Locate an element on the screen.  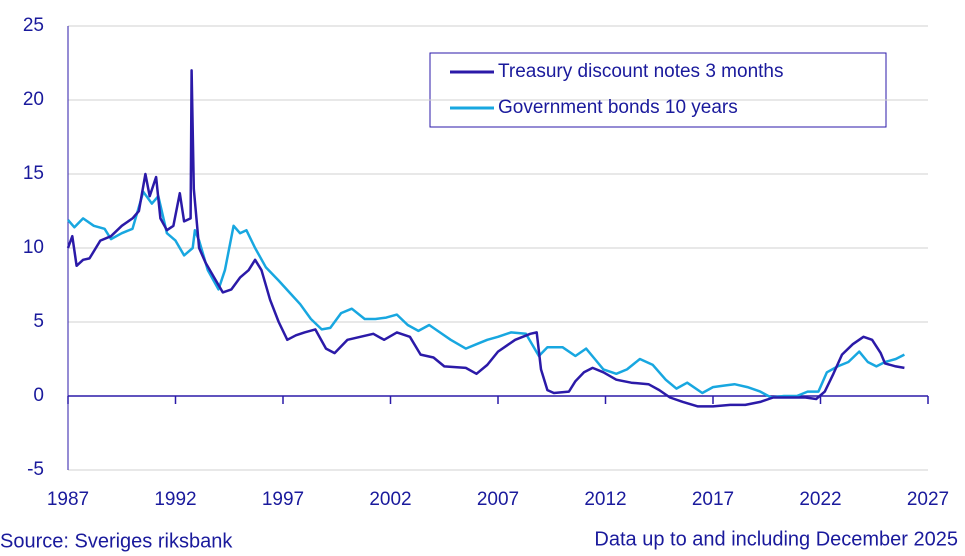
x-tick-label: 2017 is located at coordinates (713, 499).